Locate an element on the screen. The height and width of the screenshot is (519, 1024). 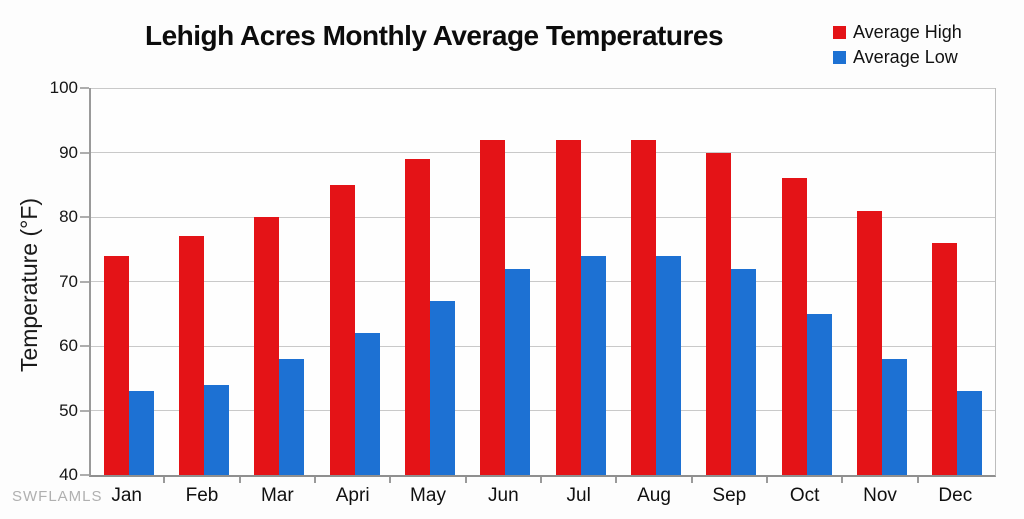
x-label-jul: Jul is located at coordinates (578, 495).